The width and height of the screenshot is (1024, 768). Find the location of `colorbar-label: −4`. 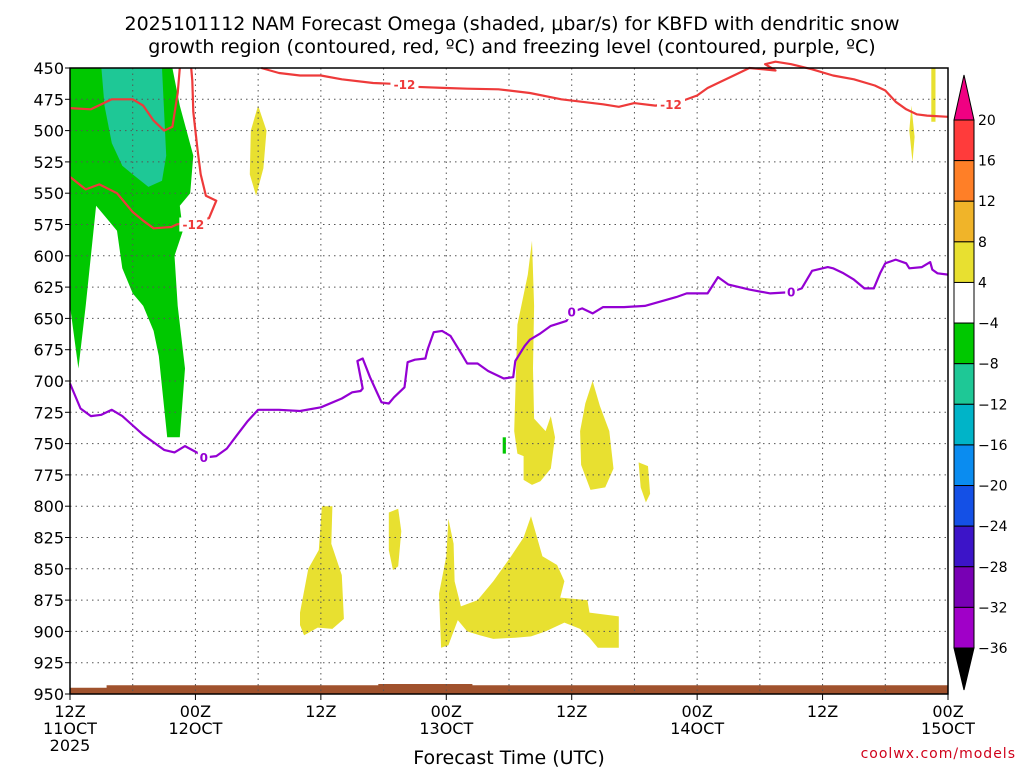

colorbar-label: −4 is located at coordinates (988, 324).